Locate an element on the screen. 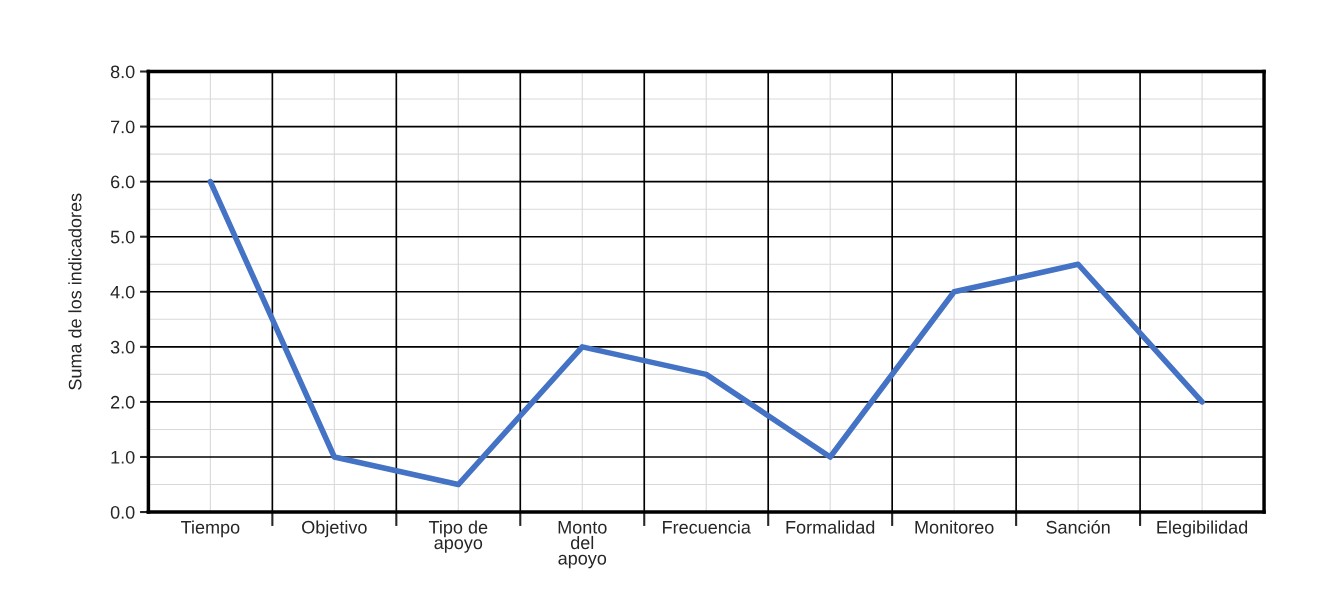 This screenshot has width=1325, height=601. y-tick-label: 6.0 is located at coordinates (123, 182).